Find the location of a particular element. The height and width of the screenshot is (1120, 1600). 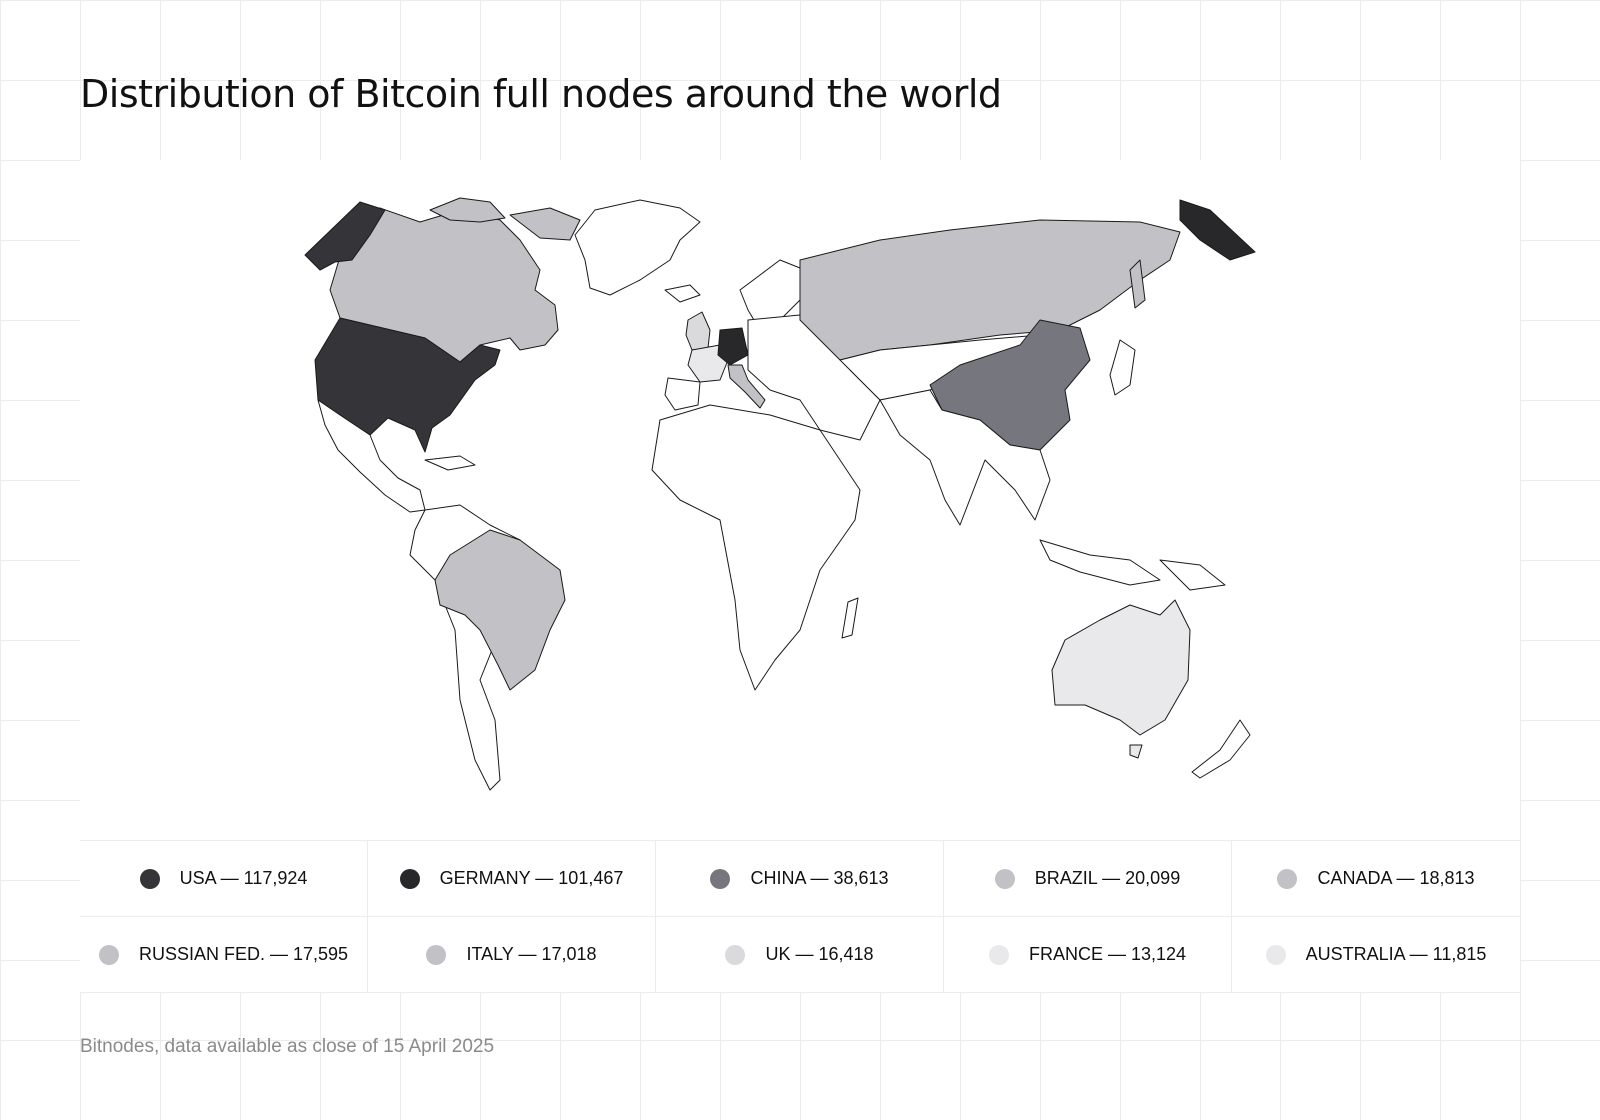

legend-label: USA — 117,924 is located at coordinates (243, 878).